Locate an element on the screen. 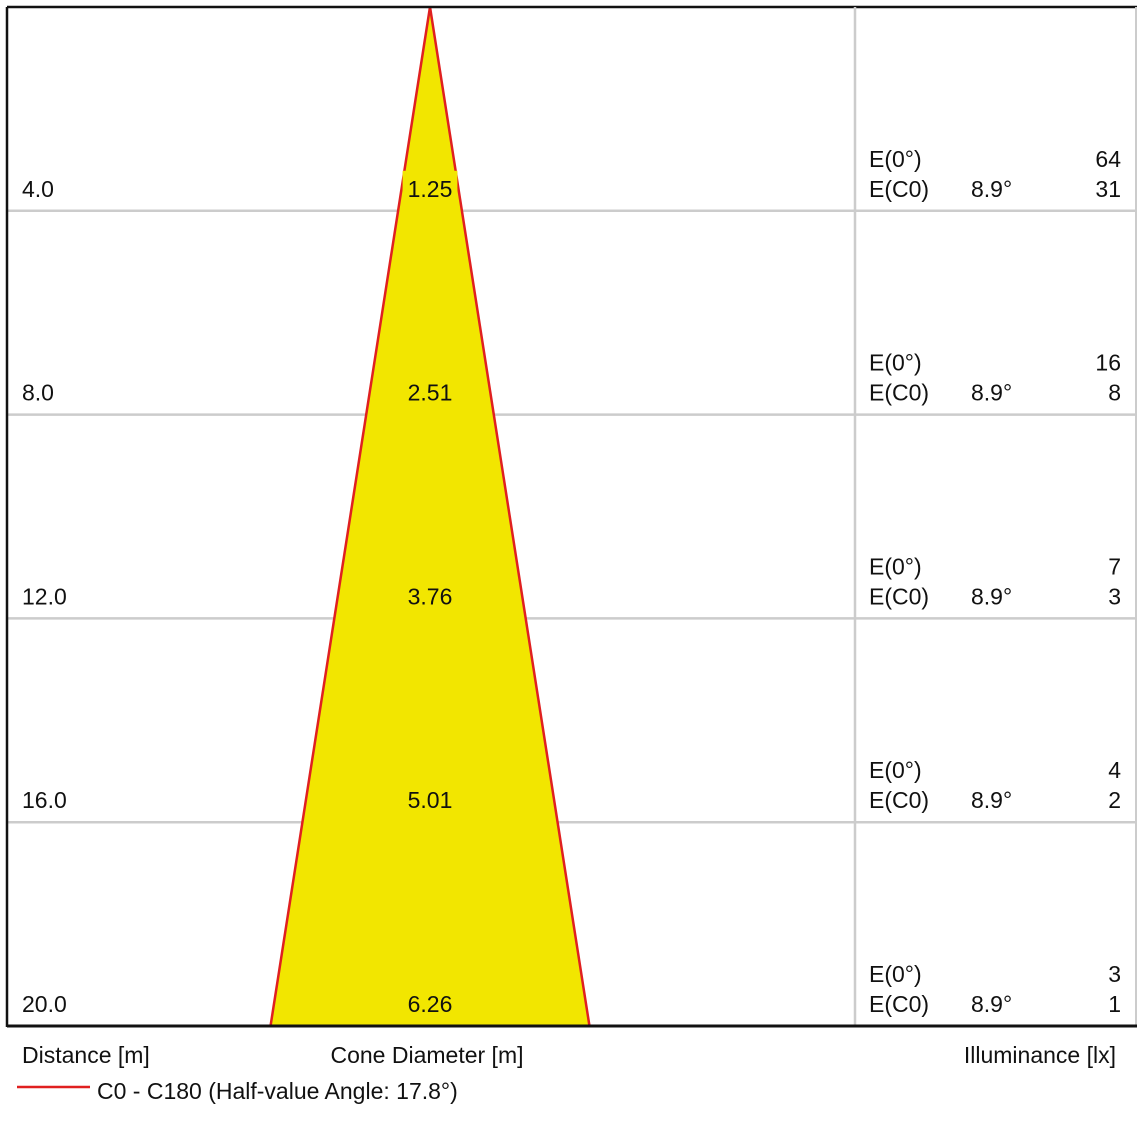 The height and width of the screenshot is (1143, 1143). diameter-label: 1.25 is located at coordinates (430, 189).